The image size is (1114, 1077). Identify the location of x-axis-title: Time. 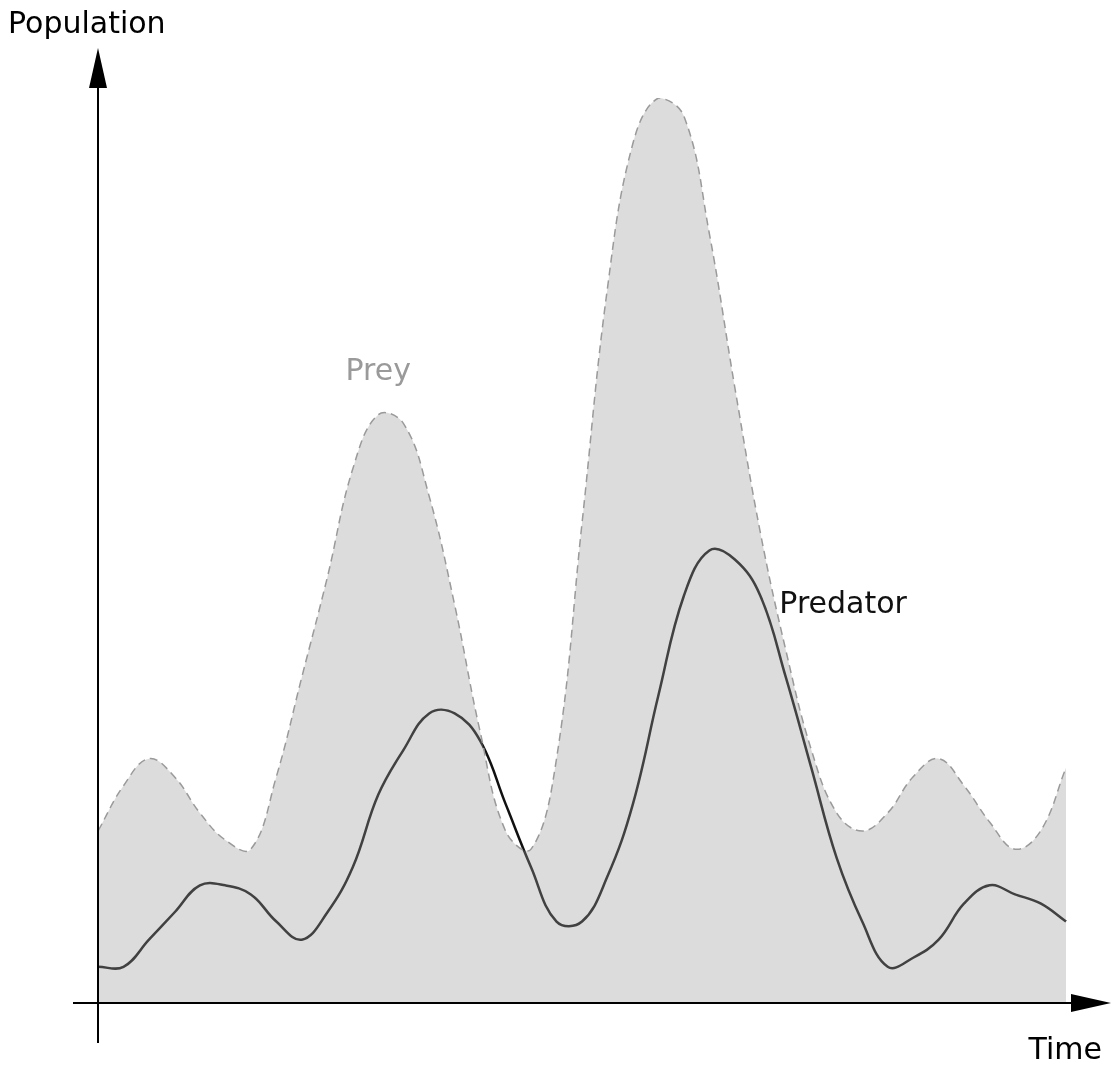
(1064, 1048).